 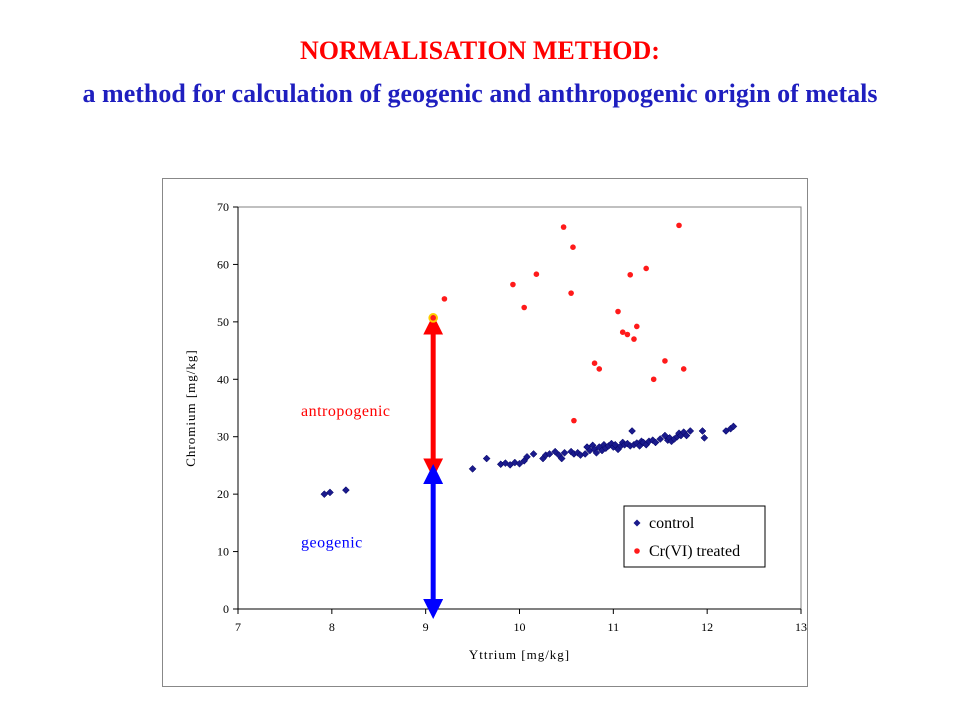 I want to click on x-axis-title: Yttrium [mg/kg], so click(x=519, y=654).